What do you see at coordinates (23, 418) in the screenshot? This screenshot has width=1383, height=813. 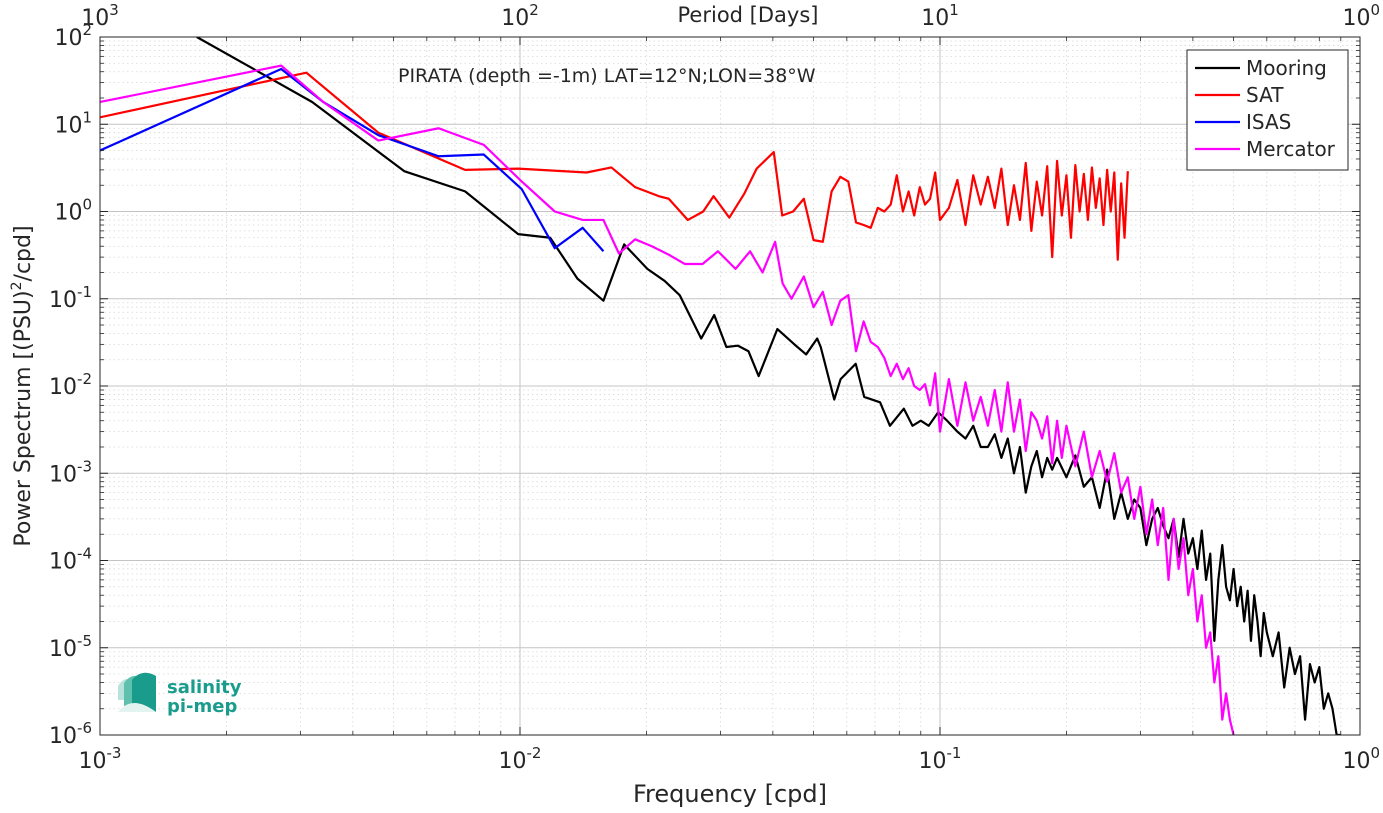 I see `y-axis-label-main: Power Spectrum [(PSU)` at bounding box center [23, 418].